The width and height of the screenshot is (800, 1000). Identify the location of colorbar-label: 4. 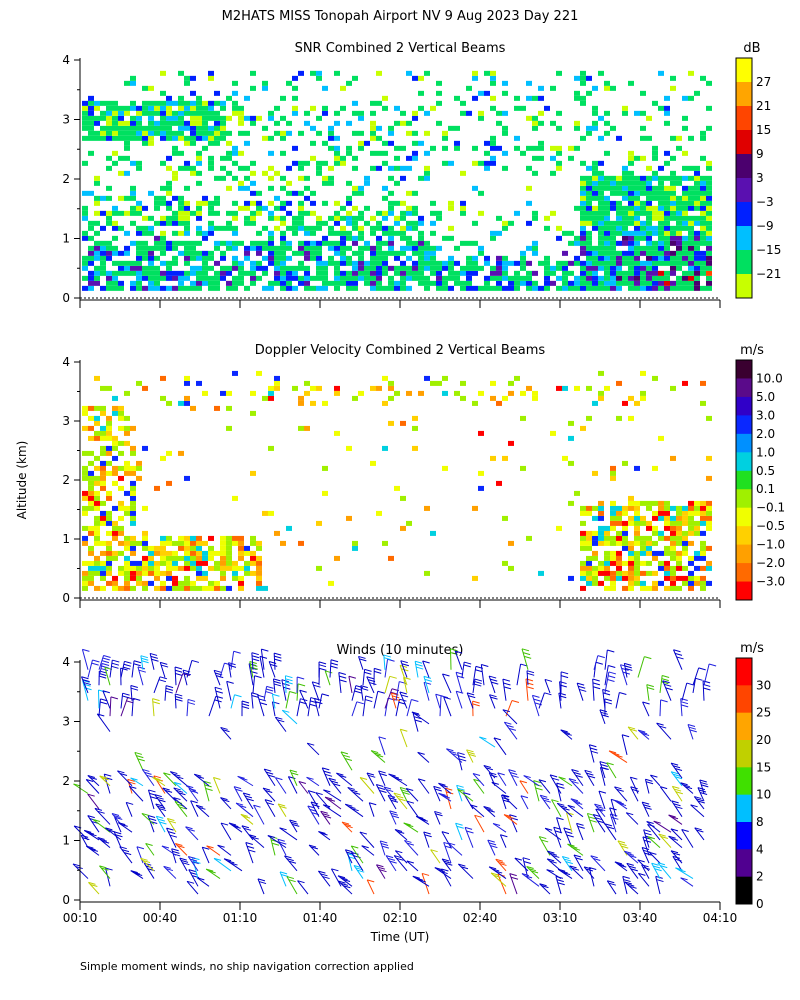
(760, 849).